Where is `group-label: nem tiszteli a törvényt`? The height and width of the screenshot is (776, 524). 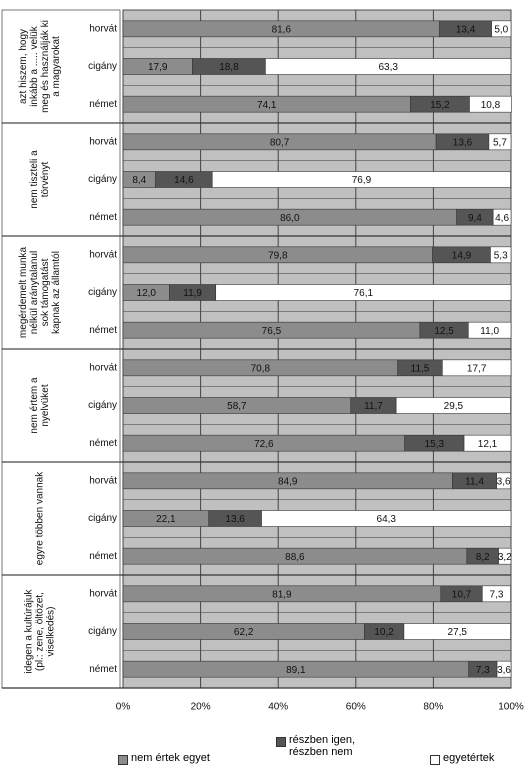 group-label: nem tiszteli a törvényt is located at coordinates (40, 179).